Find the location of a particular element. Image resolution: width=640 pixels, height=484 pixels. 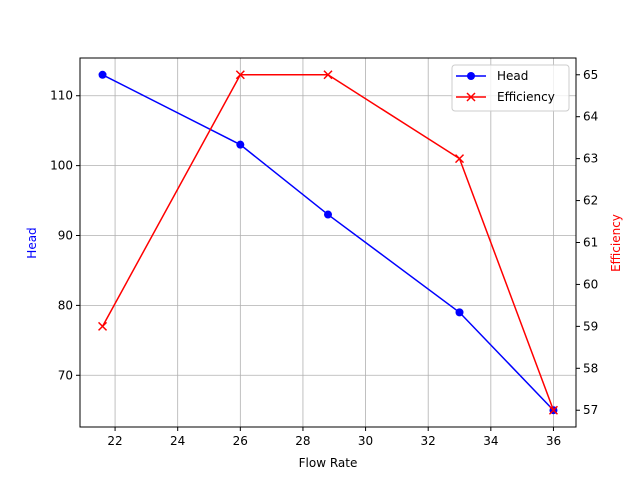

legend: Head Efficiency is located at coordinates (510, 88).